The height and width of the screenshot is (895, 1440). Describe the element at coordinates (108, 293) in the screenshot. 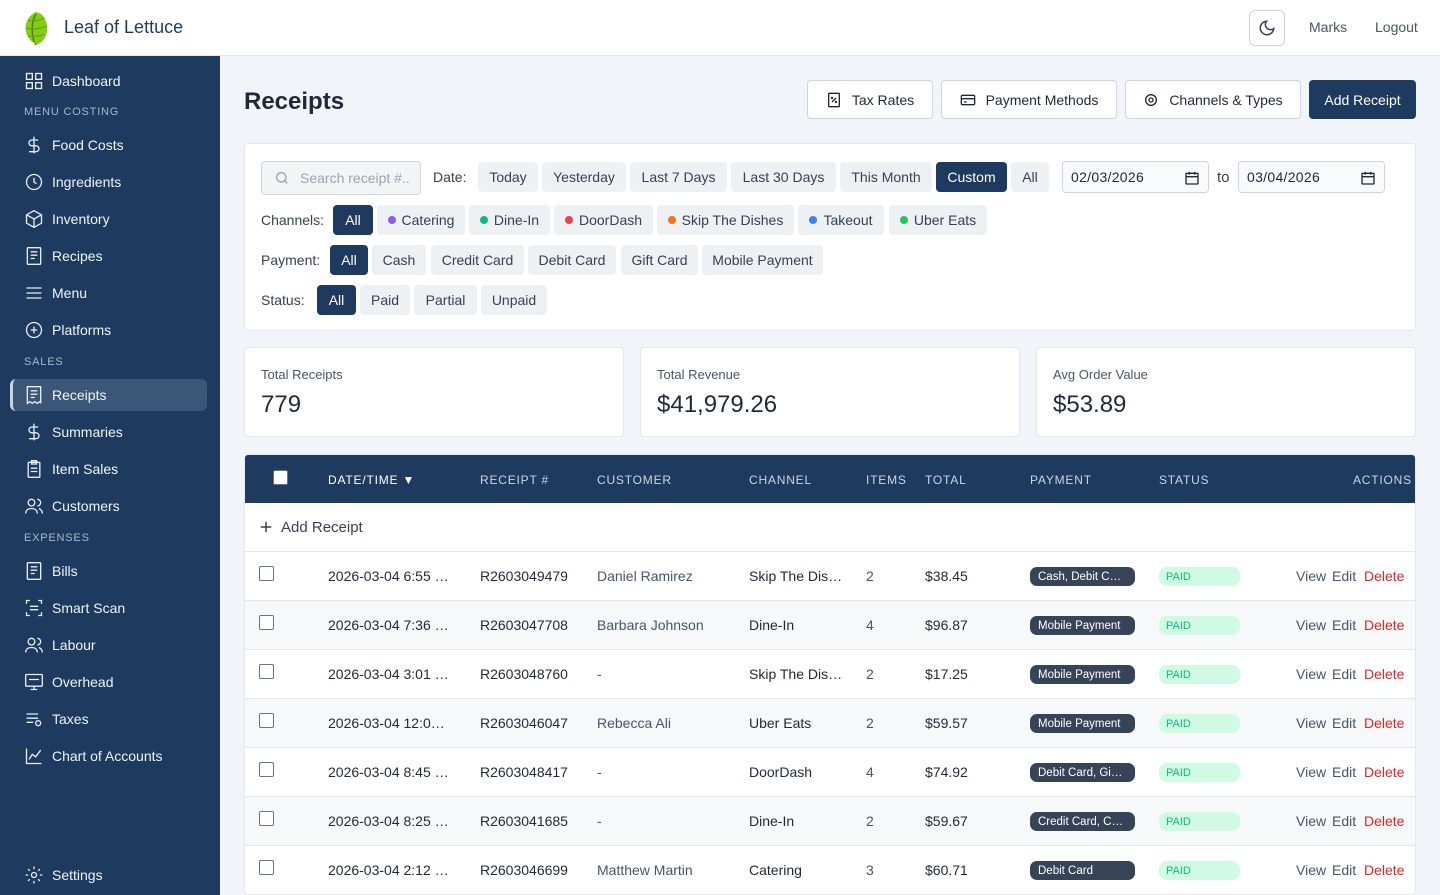

I see `sidebar-item-menu: Menu` at that location.